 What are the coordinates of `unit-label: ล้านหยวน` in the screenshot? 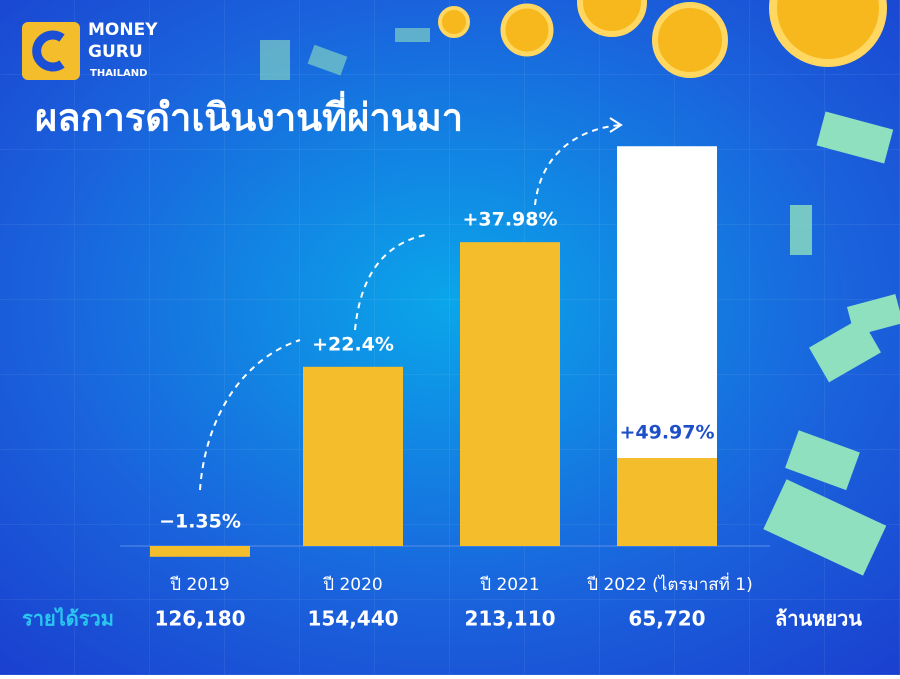 It's located at (818, 619).